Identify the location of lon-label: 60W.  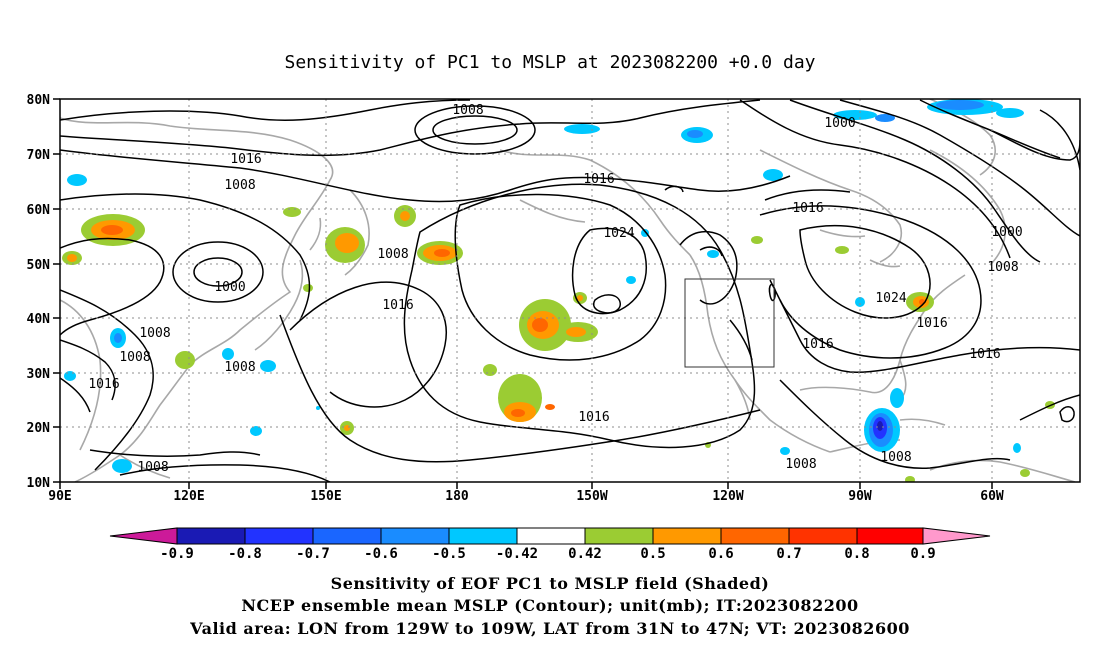
(992, 496).